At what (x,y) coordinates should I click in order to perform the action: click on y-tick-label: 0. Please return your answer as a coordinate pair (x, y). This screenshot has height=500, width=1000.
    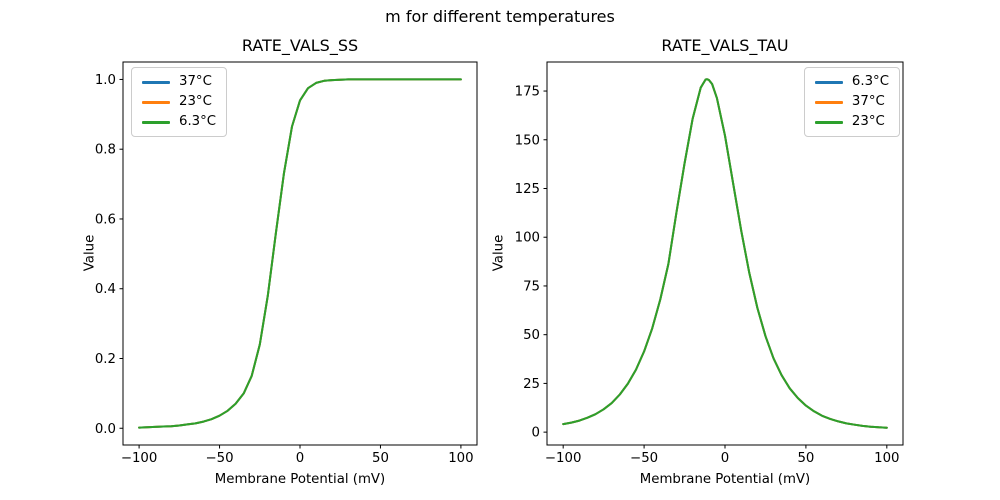
    Looking at the image, I should click on (536, 433).